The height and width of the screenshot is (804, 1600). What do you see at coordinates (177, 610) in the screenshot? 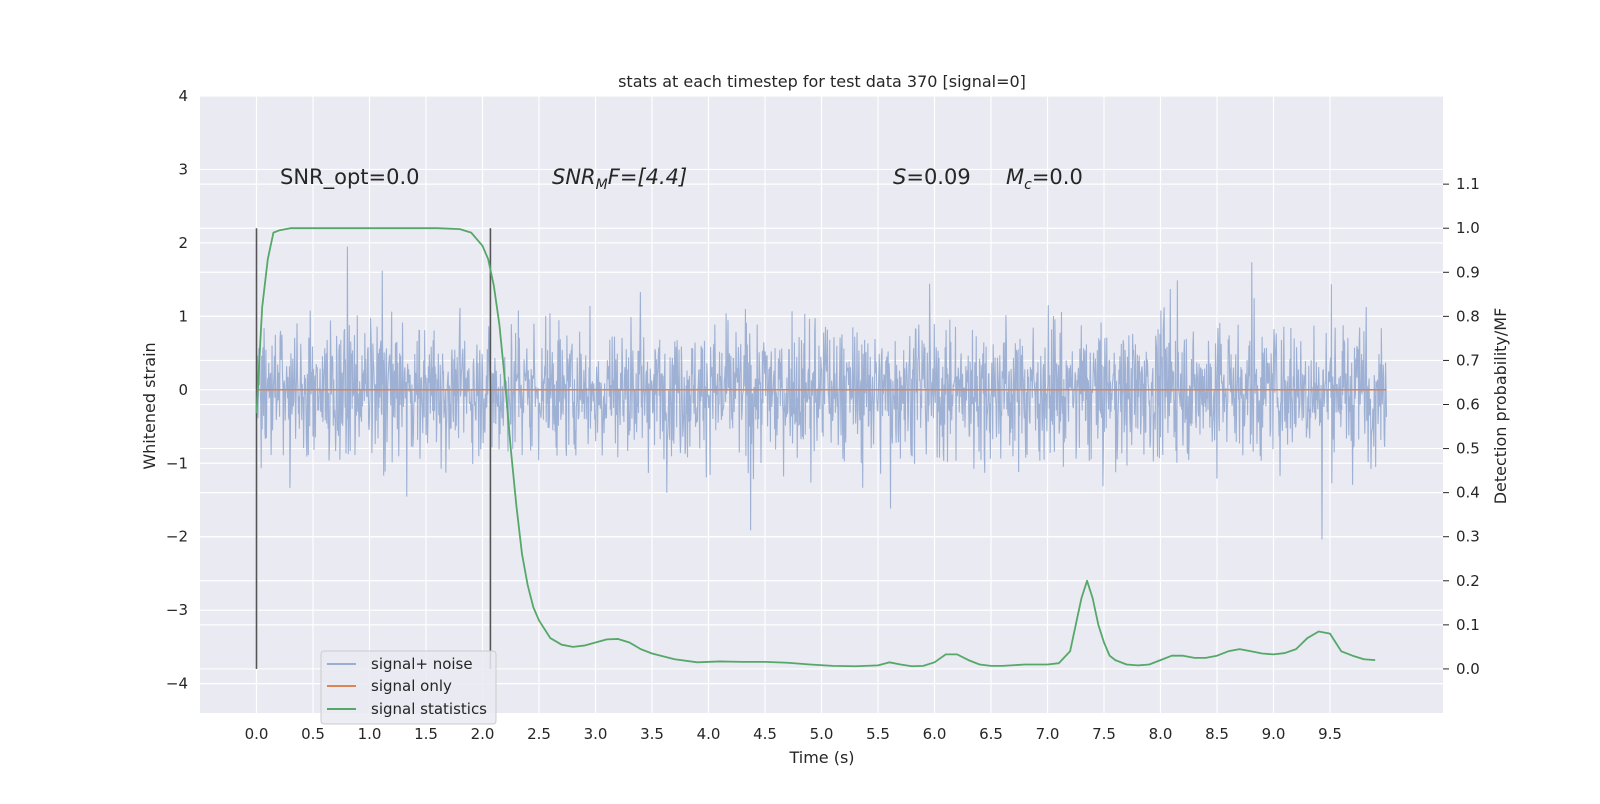
I see `y-tick-label: −3` at bounding box center [177, 610].